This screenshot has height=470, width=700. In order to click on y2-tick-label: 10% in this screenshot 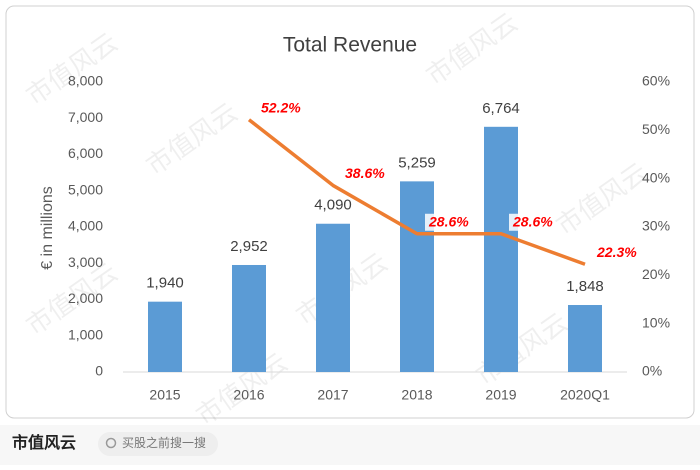, I will do `click(656, 322)`.